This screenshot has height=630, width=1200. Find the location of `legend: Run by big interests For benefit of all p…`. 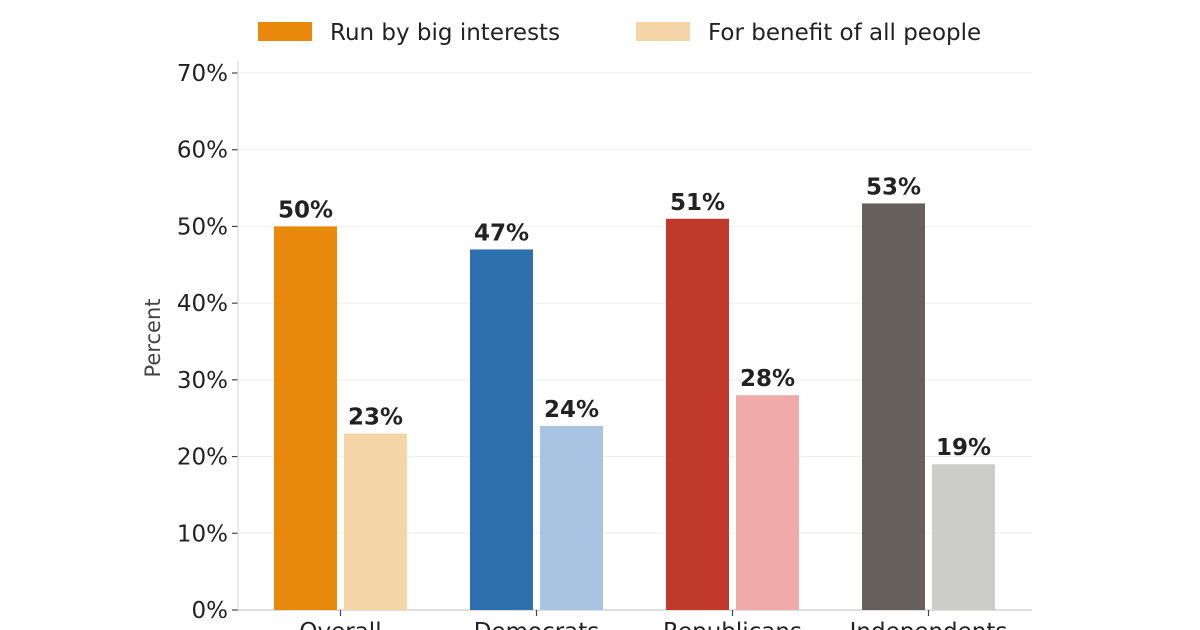

legend: Run by big interests For benefit of all p… is located at coordinates (619, 33).